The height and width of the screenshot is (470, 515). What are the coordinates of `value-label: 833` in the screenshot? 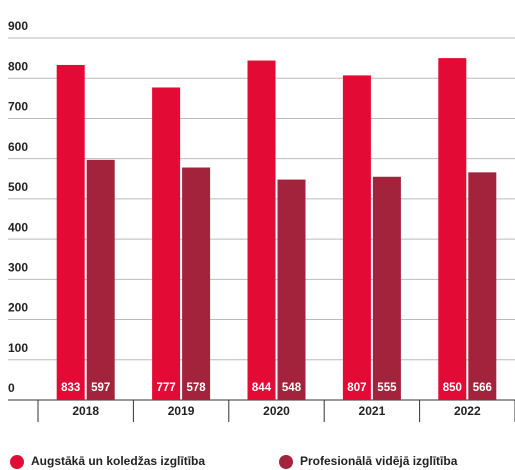 It's located at (70, 388).